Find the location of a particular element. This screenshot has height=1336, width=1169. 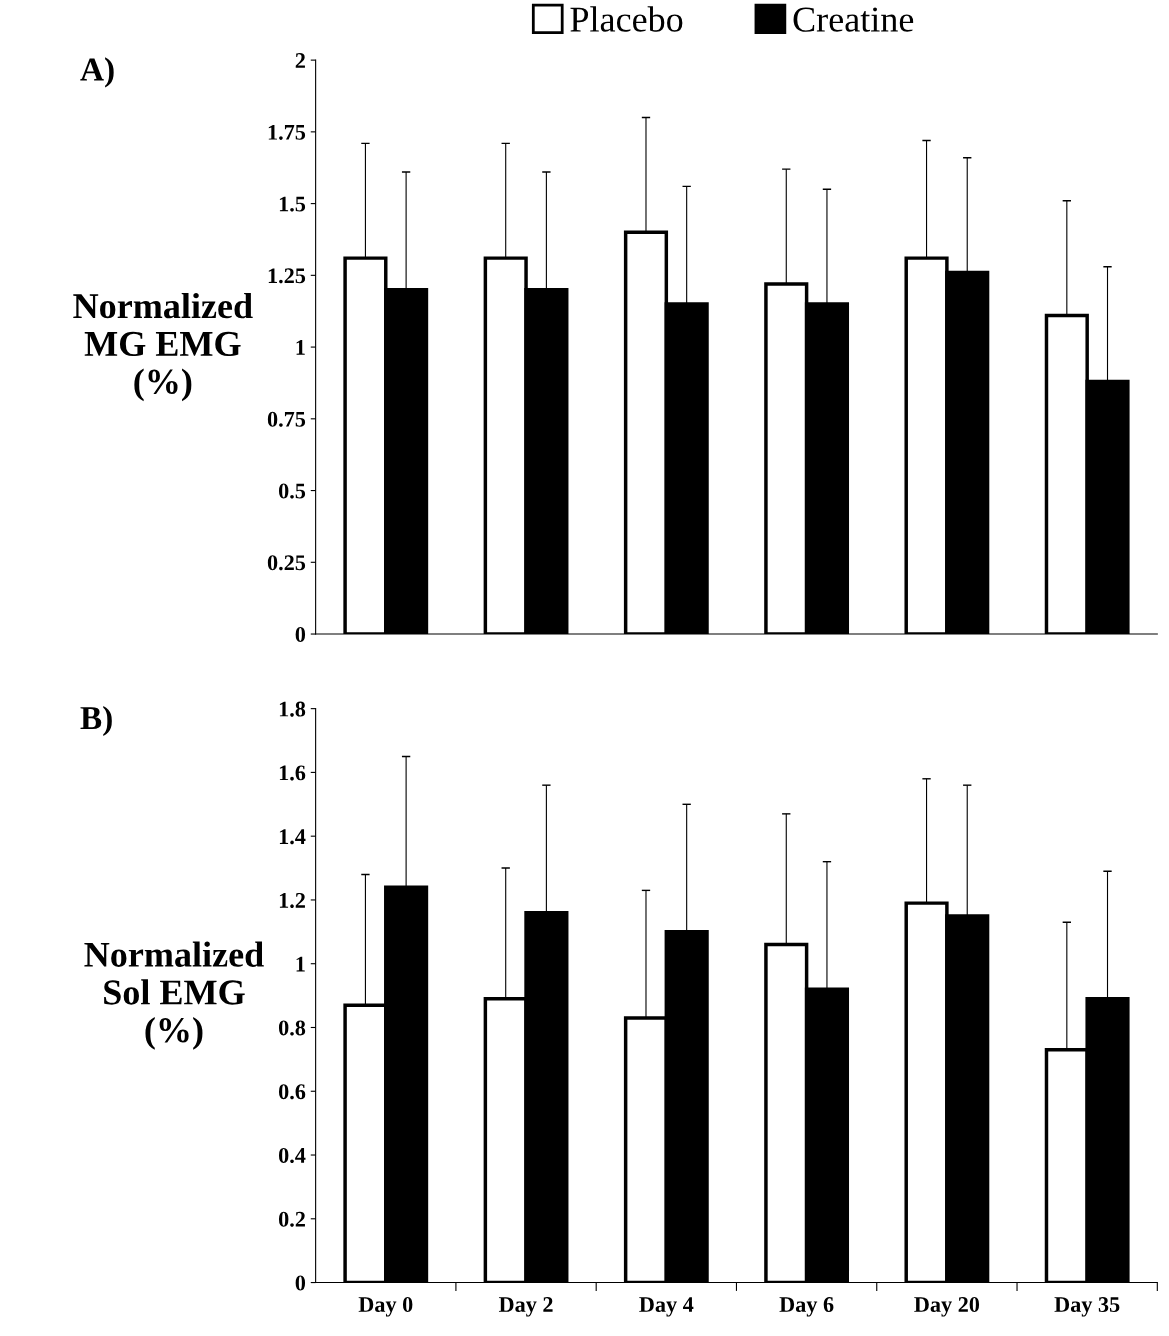

x-tick-label: Day 4 is located at coordinates (666, 1307).